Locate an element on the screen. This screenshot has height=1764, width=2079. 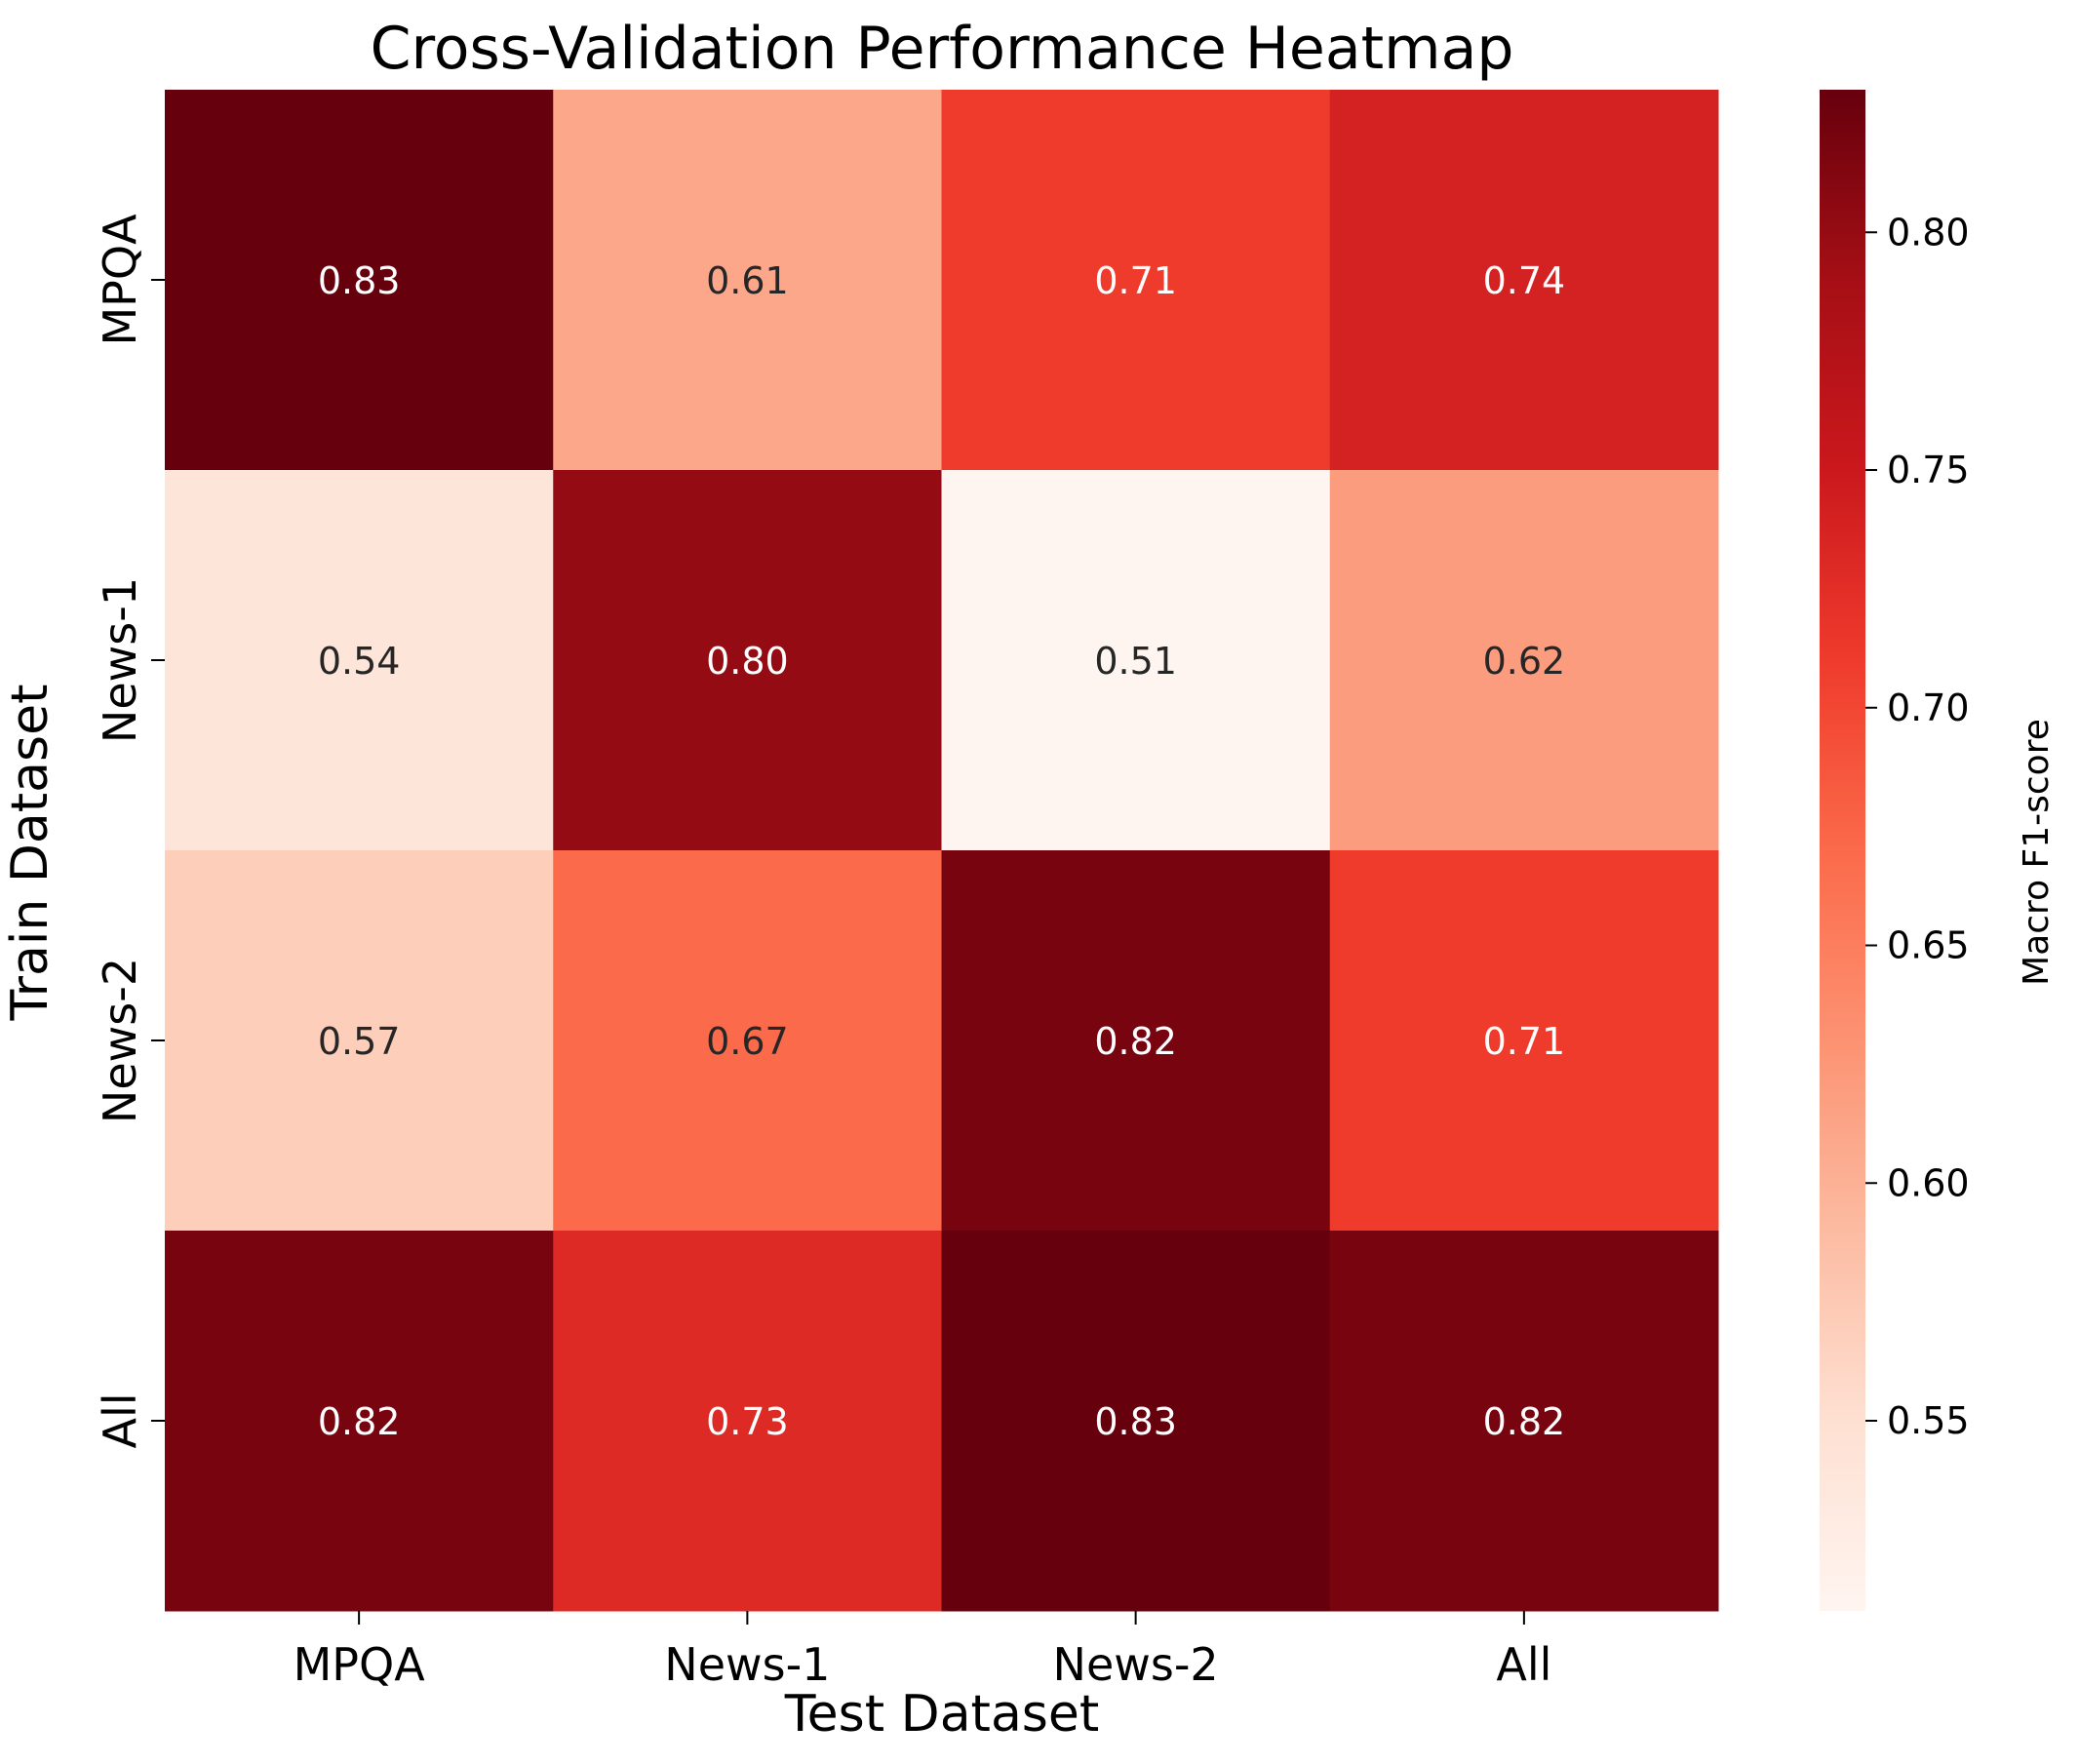
cell-value-label: 0.74 is located at coordinates (1524, 280).